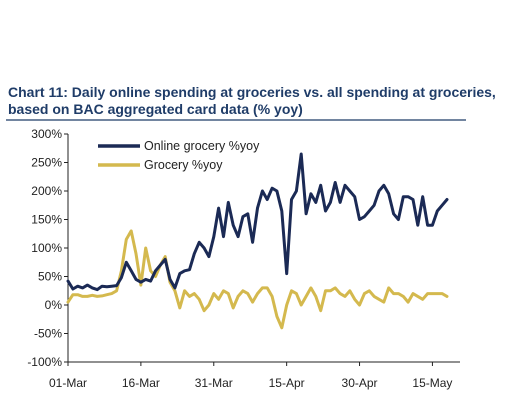 This screenshot has height=405, width=511. I want to click on y-axis-ticks: 300% 250% 200% 150% 100% 50% 0% -50% -100%, so click(47, 248).